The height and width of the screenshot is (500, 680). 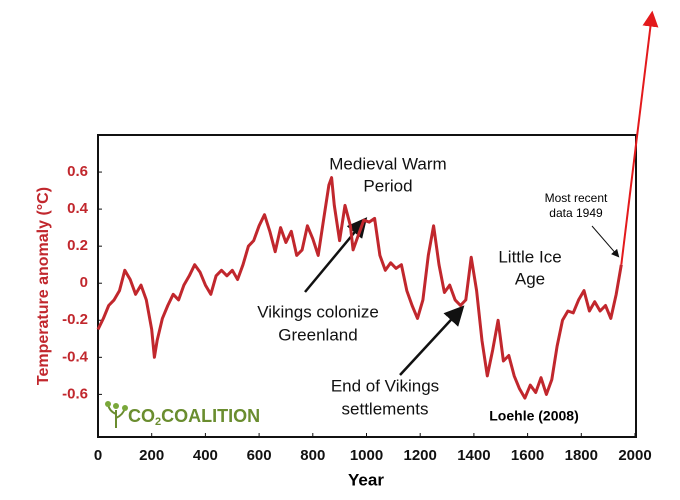 What do you see at coordinates (43, 286) in the screenshot?
I see `y-axis-label: Temperature anomaly (°C)` at bounding box center [43, 286].